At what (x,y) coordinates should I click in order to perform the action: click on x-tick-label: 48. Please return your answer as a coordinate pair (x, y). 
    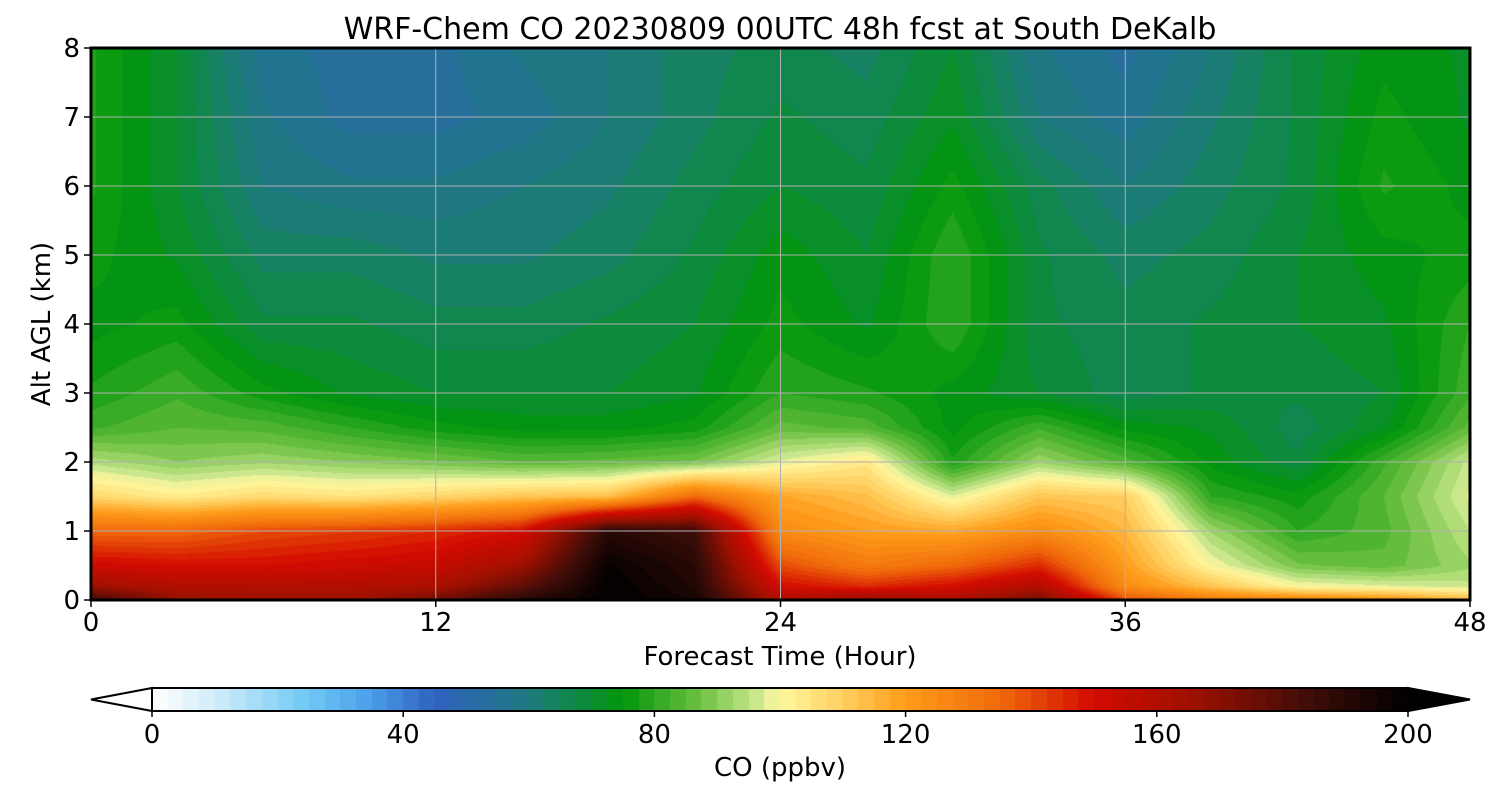
    Looking at the image, I should click on (1469, 623).